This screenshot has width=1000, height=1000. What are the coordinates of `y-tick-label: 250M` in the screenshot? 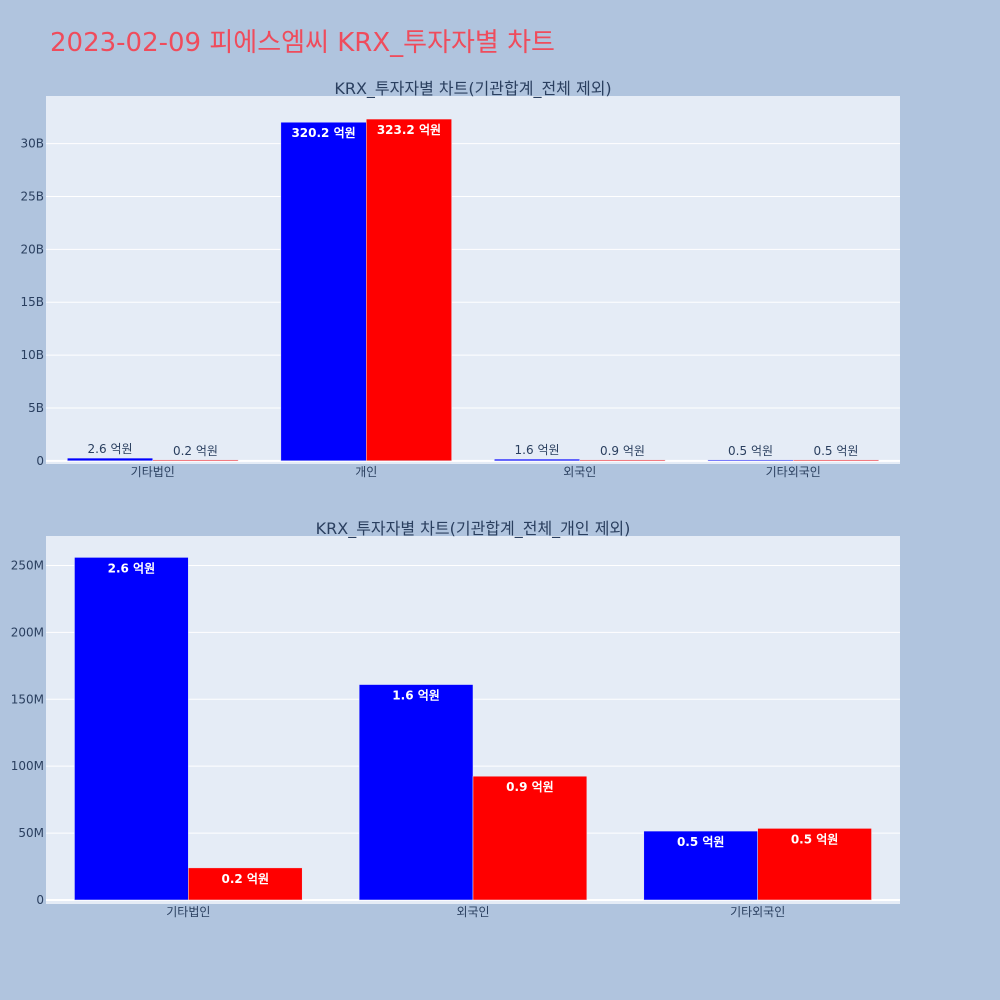 It's located at (27, 565).